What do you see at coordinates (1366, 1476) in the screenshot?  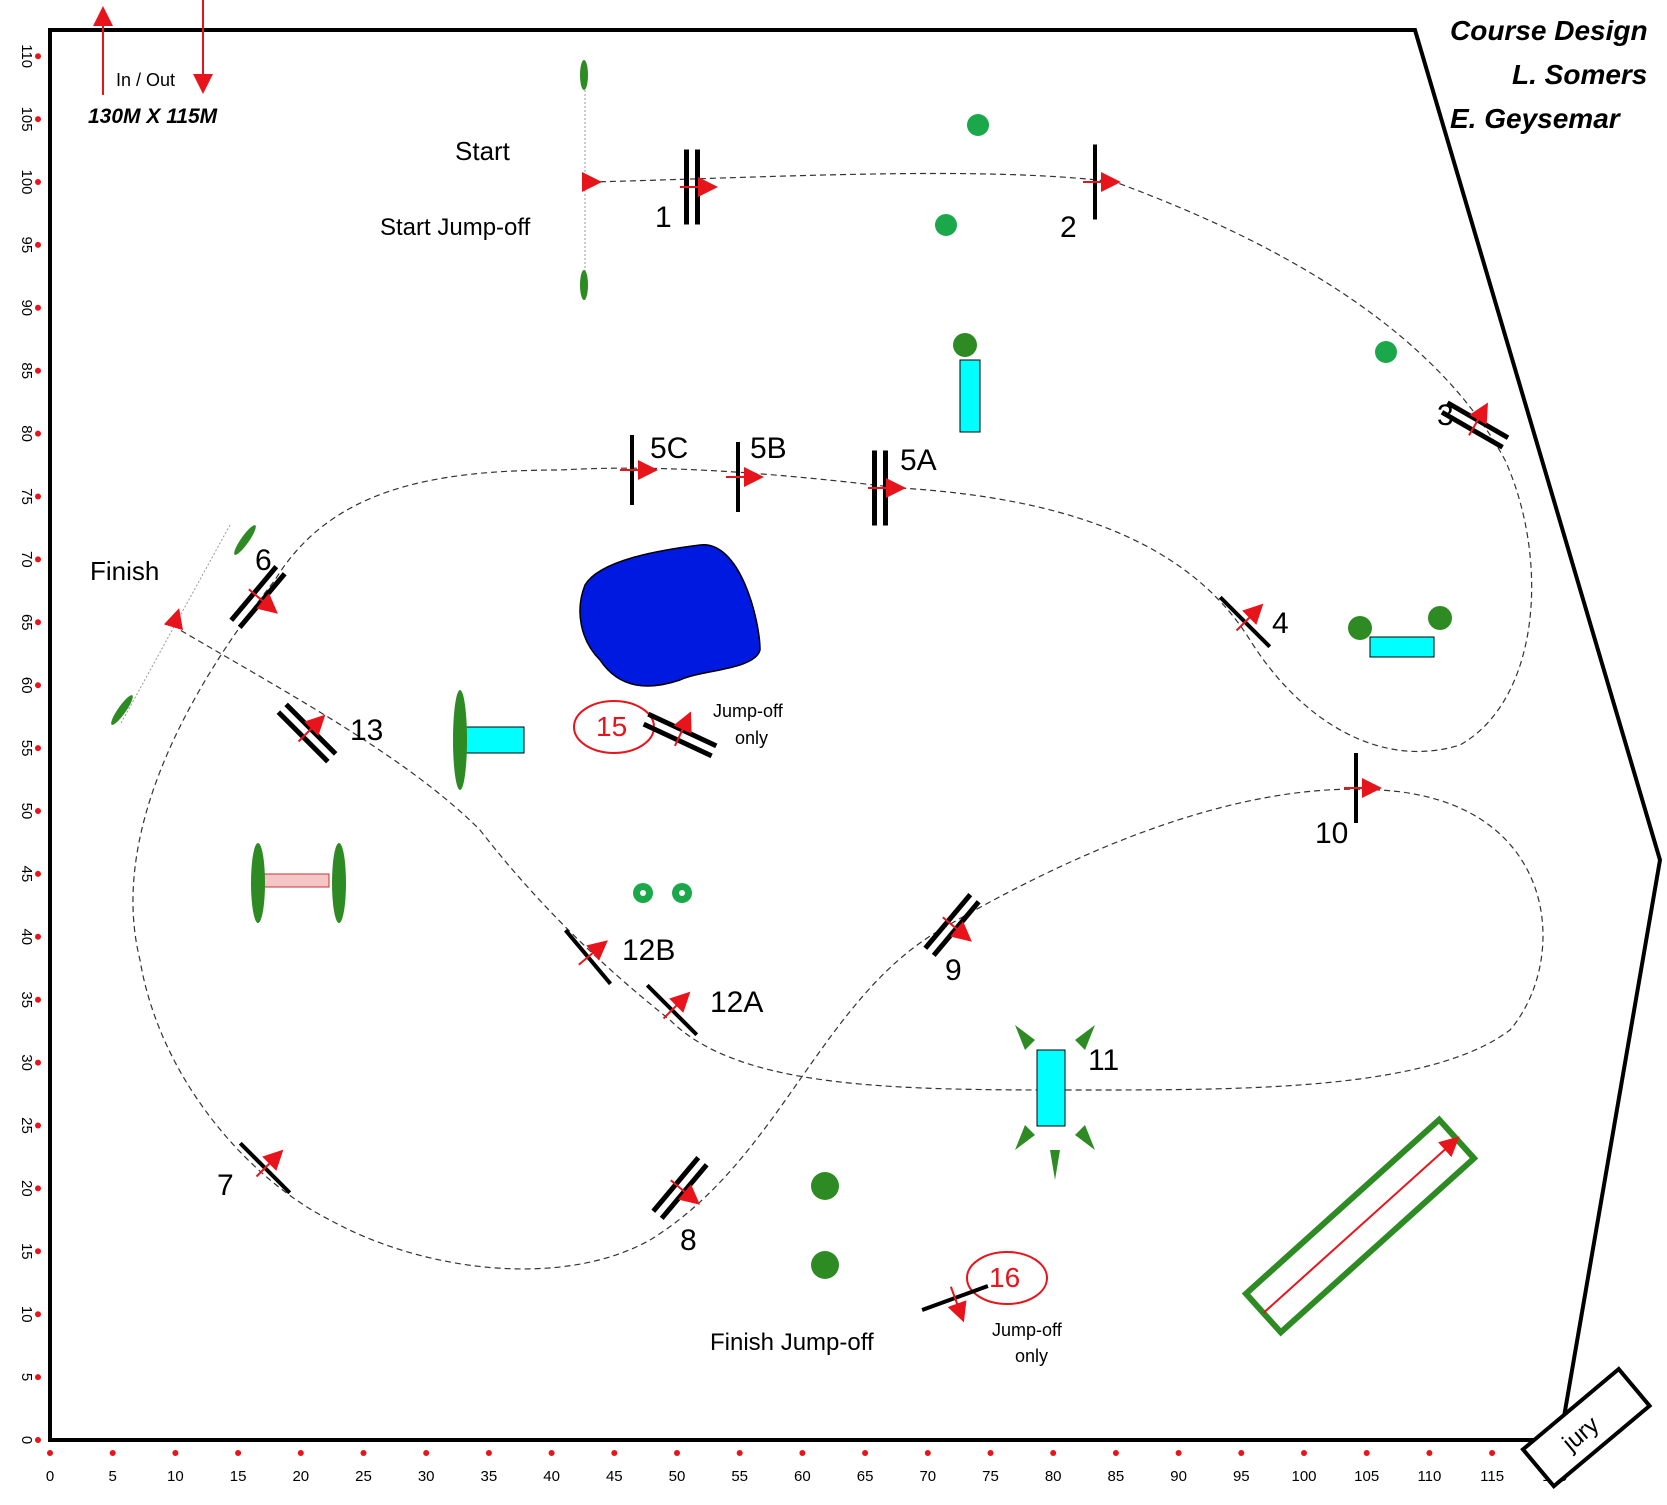 I see `x-tick-label: 105` at bounding box center [1366, 1476].